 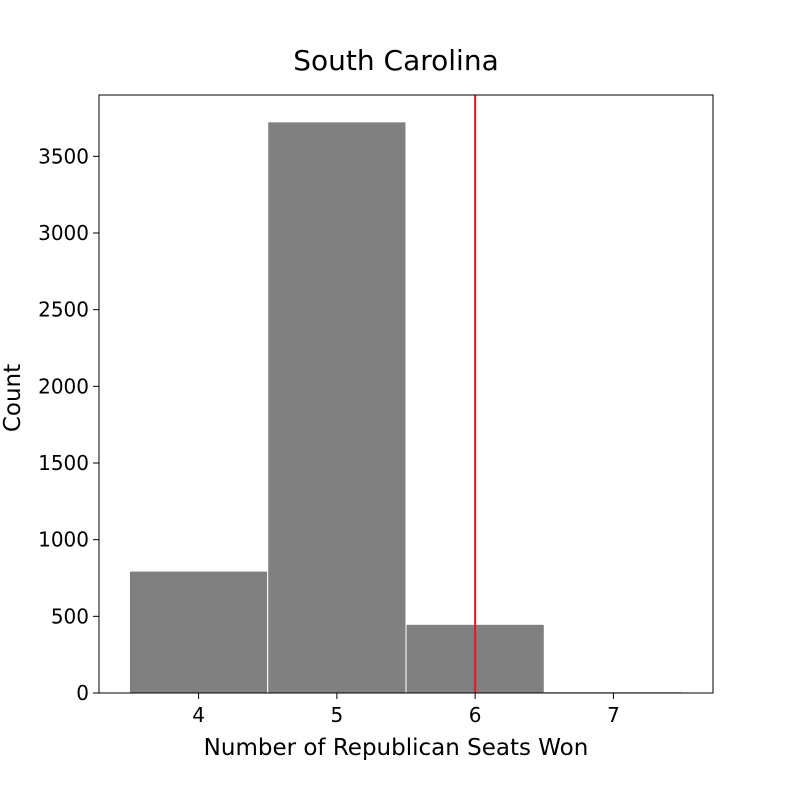 What do you see at coordinates (68, 424) in the screenshot?
I see `y-axis: 0 500 1000 1500 2000 2500 3000 3500` at bounding box center [68, 424].